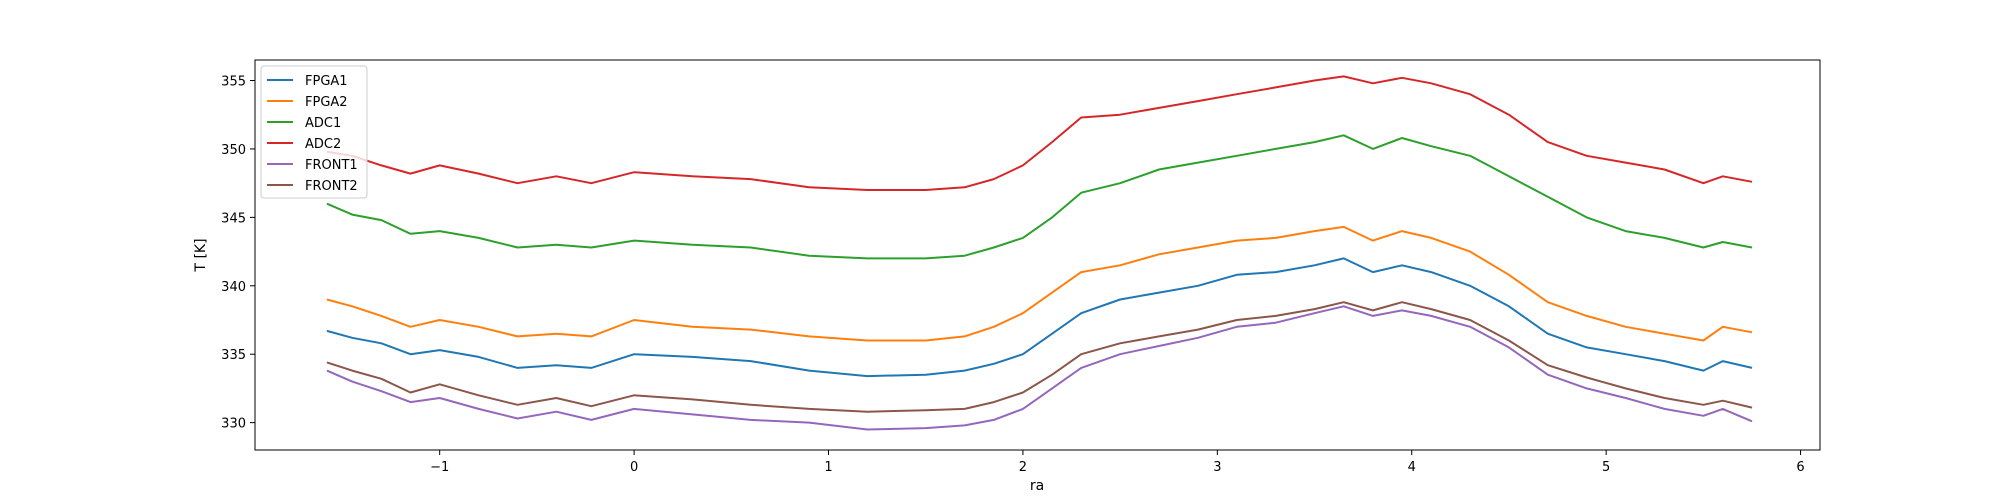 Image resolution: width=2000 pixels, height=500 pixels. What do you see at coordinates (233, 287) in the screenshot?
I see `y-tick-label: 340` at bounding box center [233, 287].